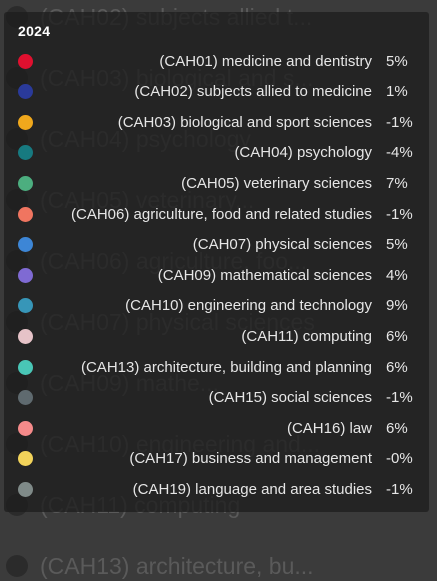  What do you see at coordinates (34, 31) in the screenshot?
I see `tooltip-title: 2024` at bounding box center [34, 31].